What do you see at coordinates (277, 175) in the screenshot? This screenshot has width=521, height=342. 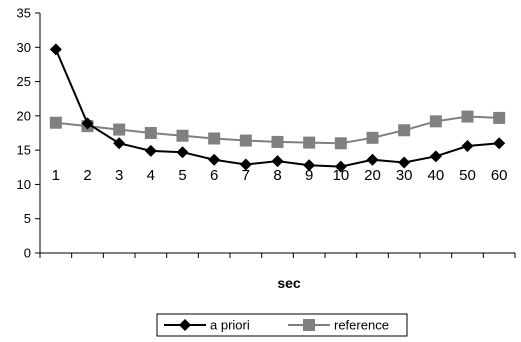 I see `x-tick-label: 8` at bounding box center [277, 175].